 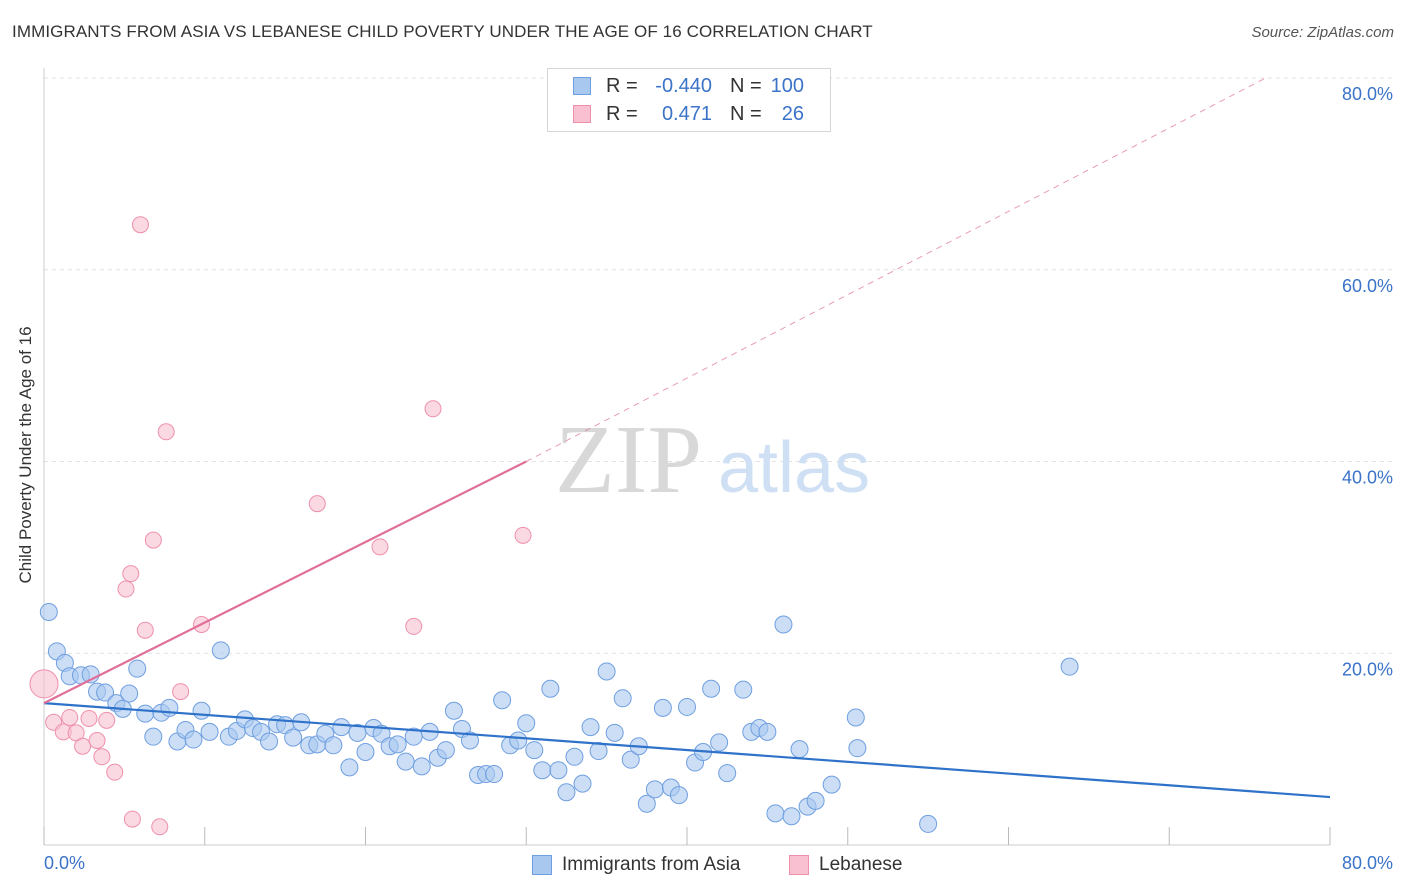 What do you see at coordinates (1322, 32) in the screenshot?
I see `source-credit: Source: ZipAtlas.com` at bounding box center [1322, 32].